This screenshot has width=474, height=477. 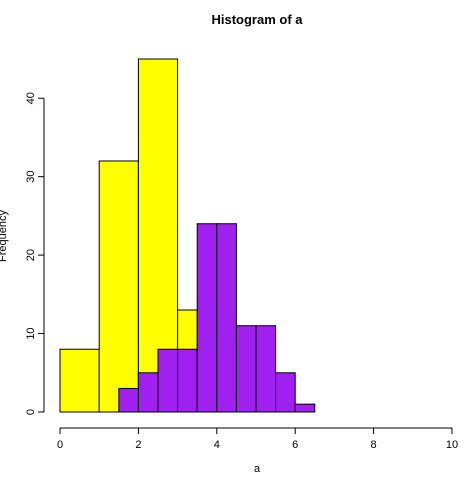 What do you see at coordinates (31, 255) in the screenshot?
I see `y-tick-label: 20` at bounding box center [31, 255].